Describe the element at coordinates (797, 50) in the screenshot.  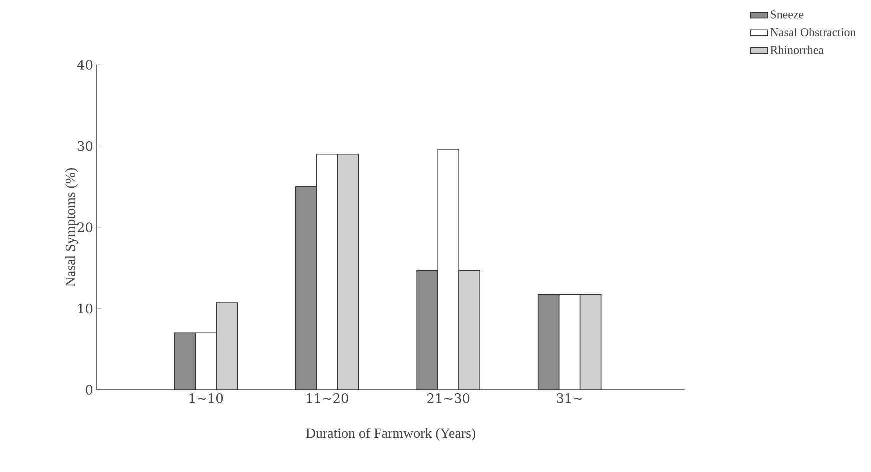
I see `legend-label: Rhinorrhea` at that location.